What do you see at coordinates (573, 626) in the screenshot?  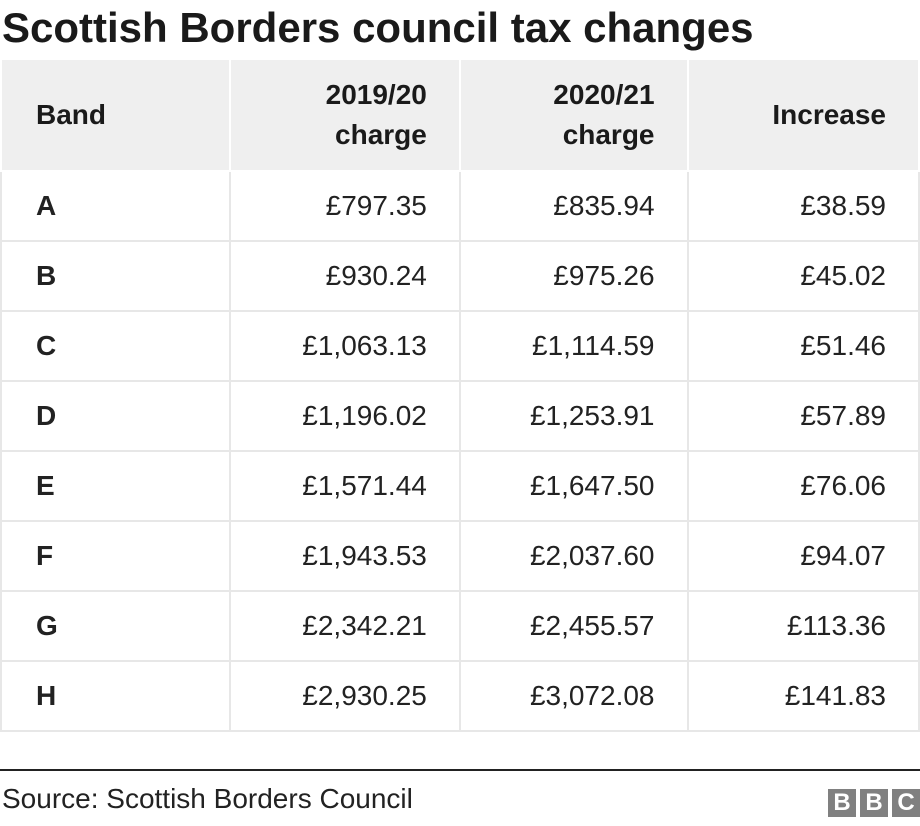 I see `charge-2020-21-cell: £2,455.57` at bounding box center [573, 626].